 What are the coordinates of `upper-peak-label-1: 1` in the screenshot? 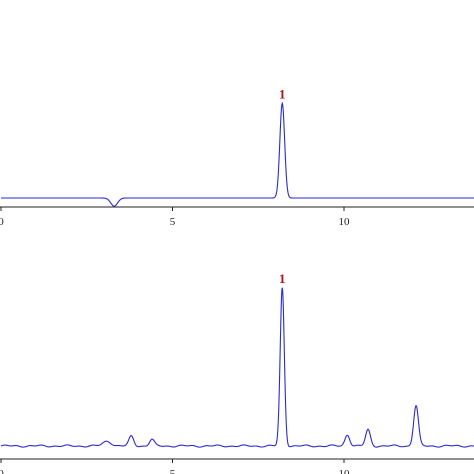 It's located at (282, 93).